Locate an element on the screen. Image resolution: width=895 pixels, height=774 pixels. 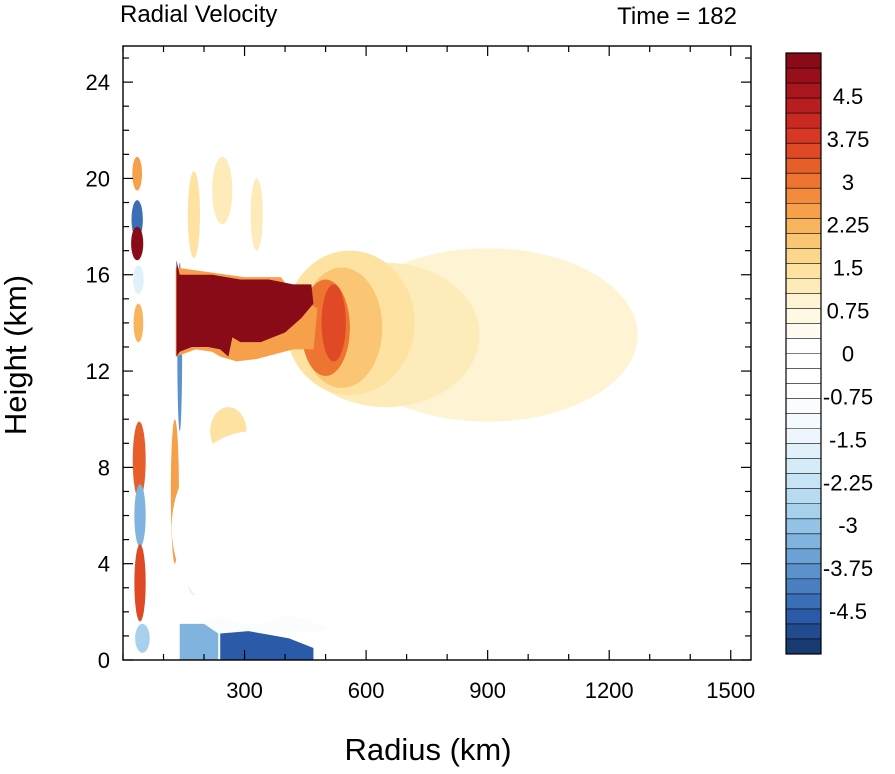
y-tick-label: 4 is located at coordinates (104, 564).